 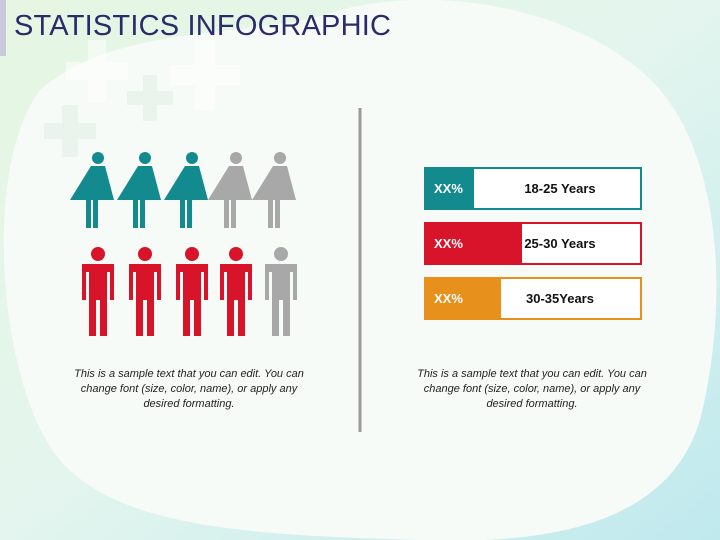 What do you see at coordinates (203, 26) in the screenshot?
I see `title: STATISTICS INFOGRAPHIC` at bounding box center [203, 26].